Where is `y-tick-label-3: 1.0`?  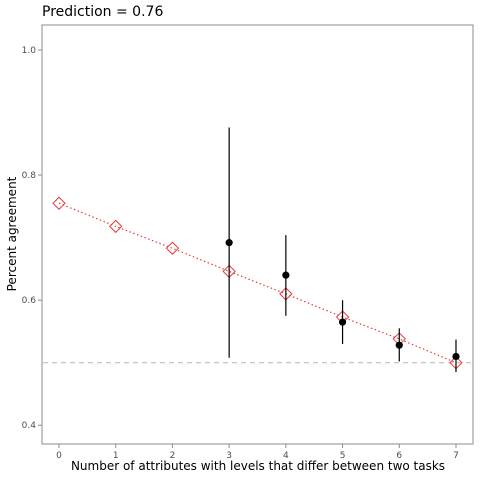
y-tick-label-3: 1.0 is located at coordinates (29, 51).